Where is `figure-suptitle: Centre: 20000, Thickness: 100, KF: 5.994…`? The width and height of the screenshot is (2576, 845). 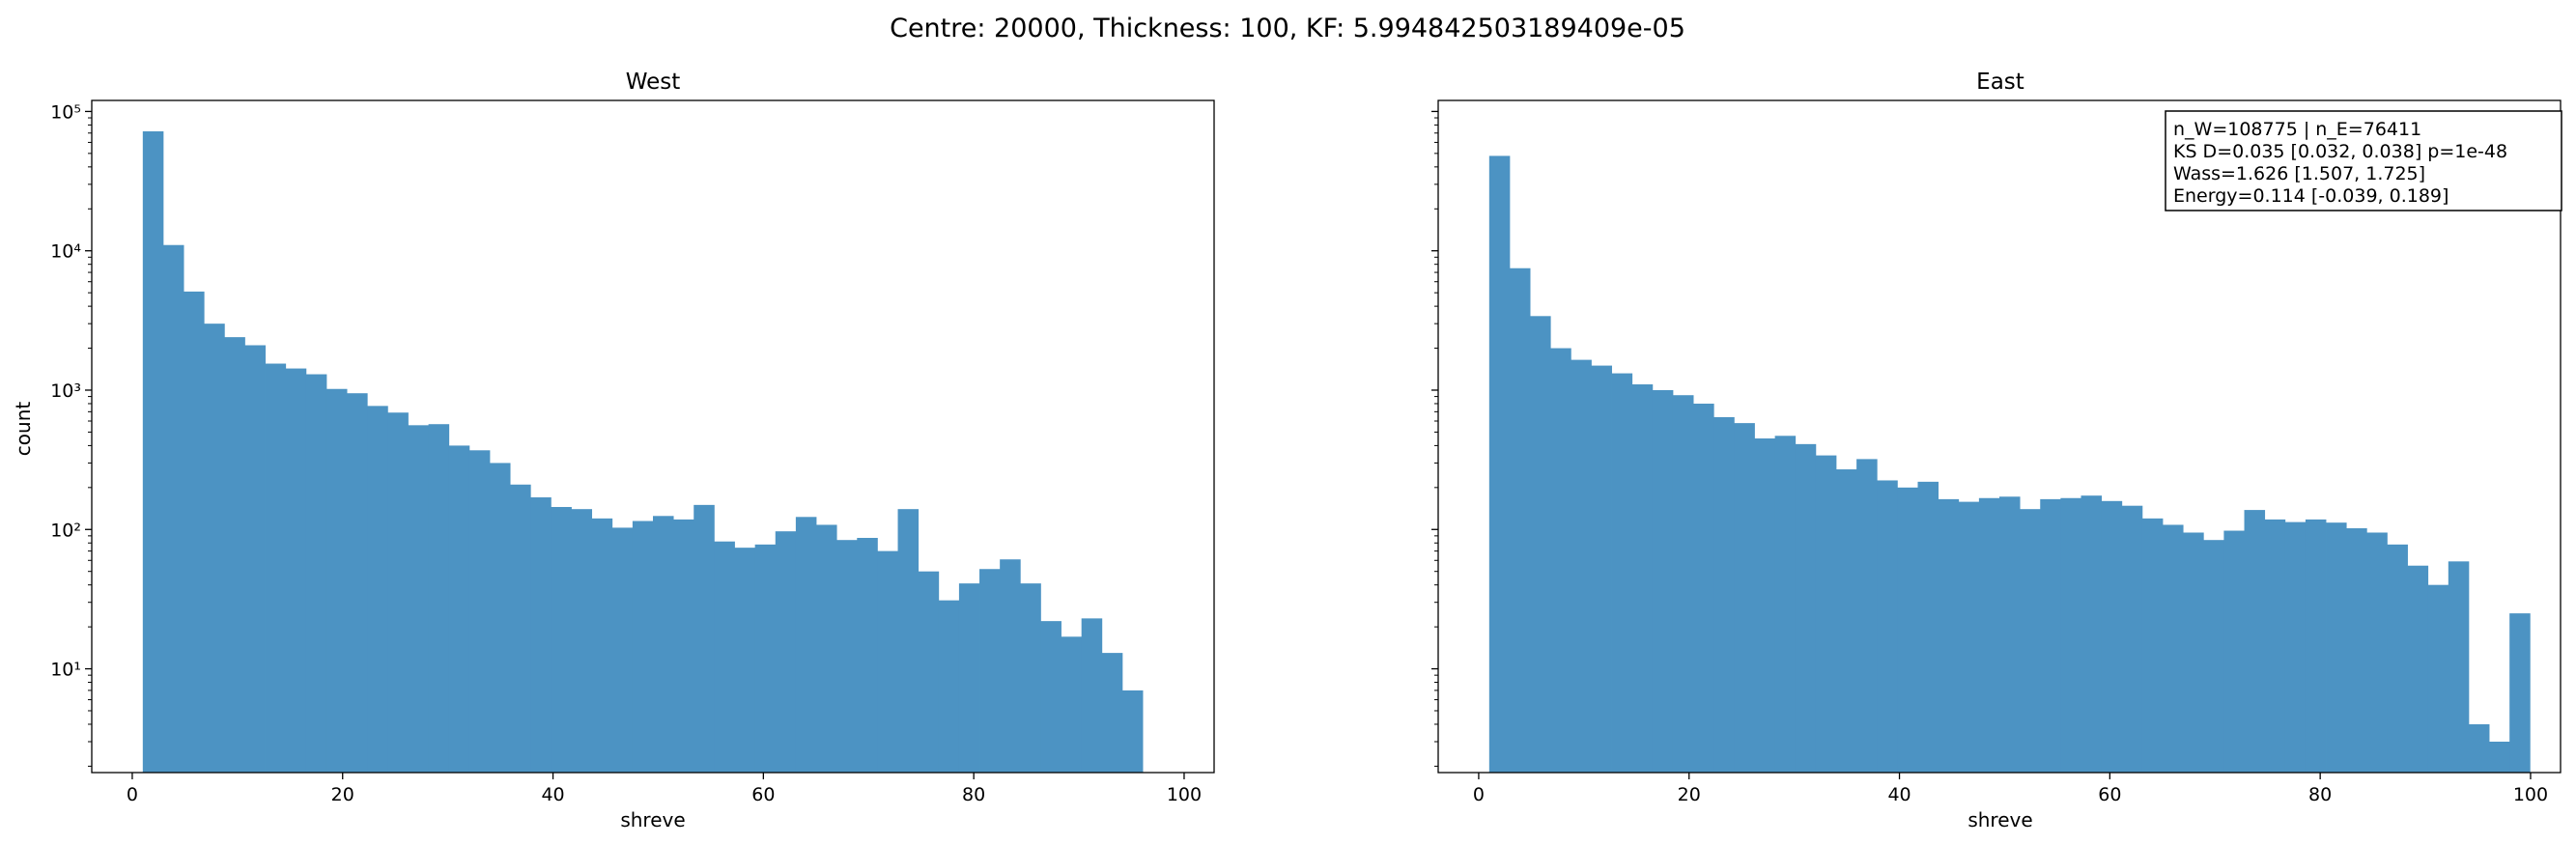
figure-suptitle: Centre: 20000, Thickness: 100, KF: 5.994… is located at coordinates (1287, 28).